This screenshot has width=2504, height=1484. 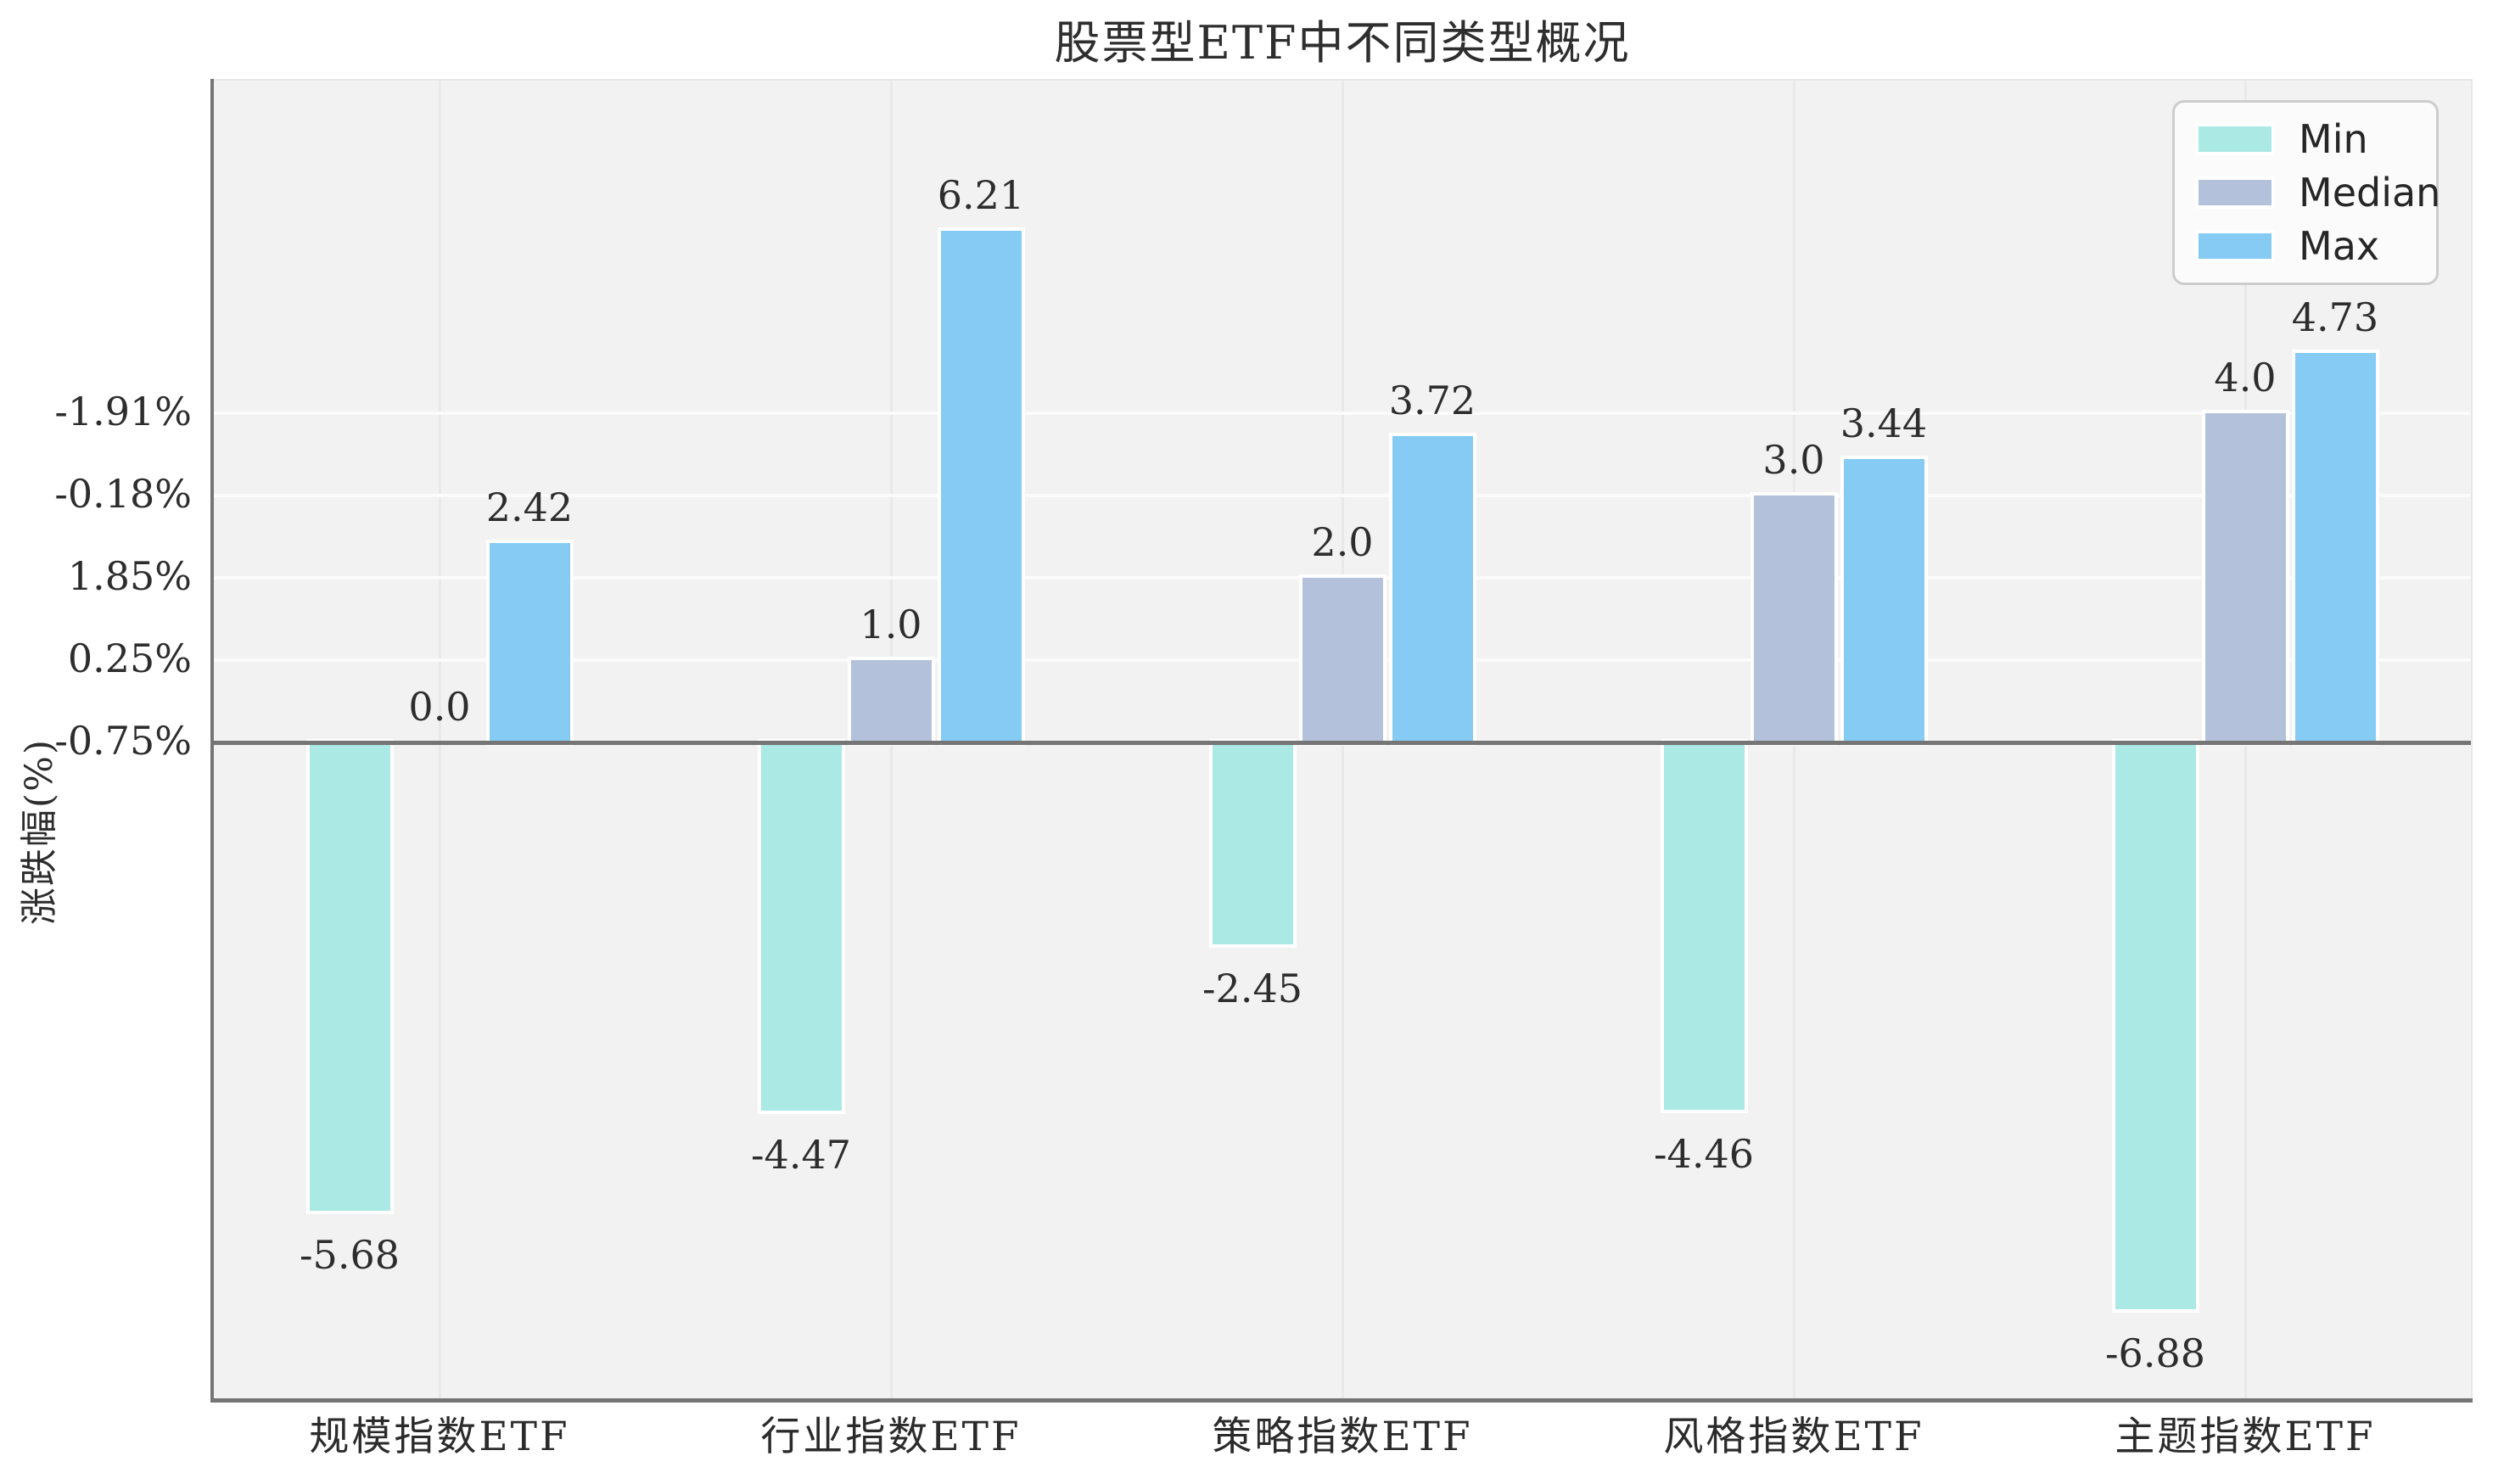 I want to click on y-tick-label: -0.18%, so click(x=123, y=493).